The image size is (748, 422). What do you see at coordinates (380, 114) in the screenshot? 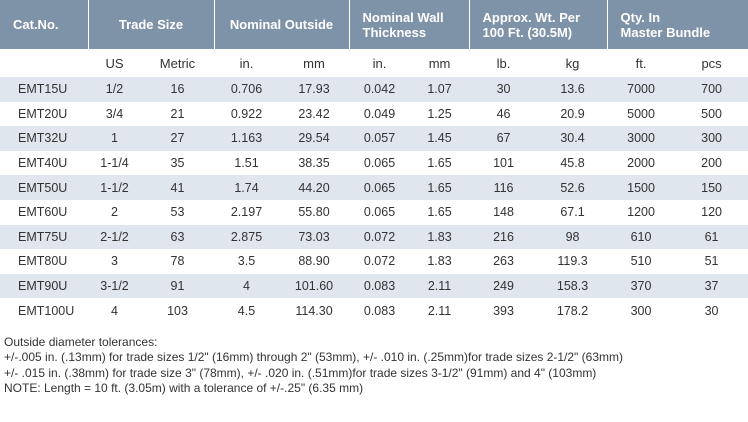
I see `table-cell: 0.049` at bounding box center [380, 114].